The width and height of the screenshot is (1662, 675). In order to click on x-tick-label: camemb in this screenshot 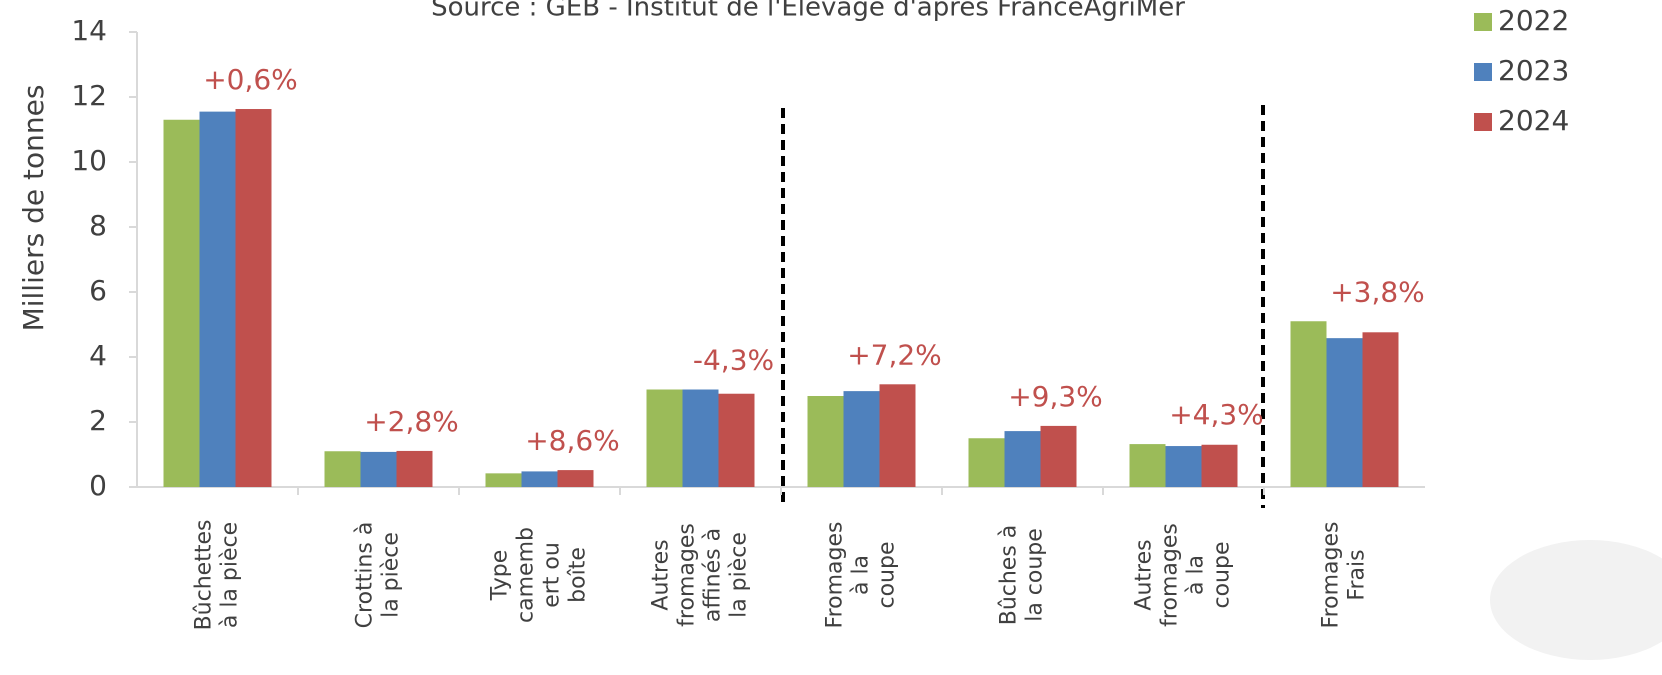, I will do `click(526, 575)`.